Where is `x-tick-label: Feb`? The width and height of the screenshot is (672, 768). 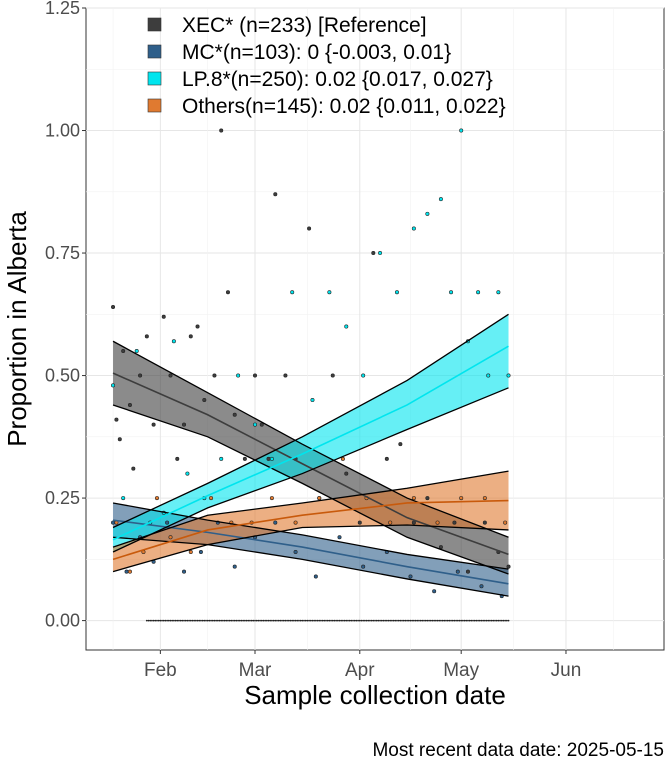
x-tick-label: Feb is located at coordinates (160, 670).